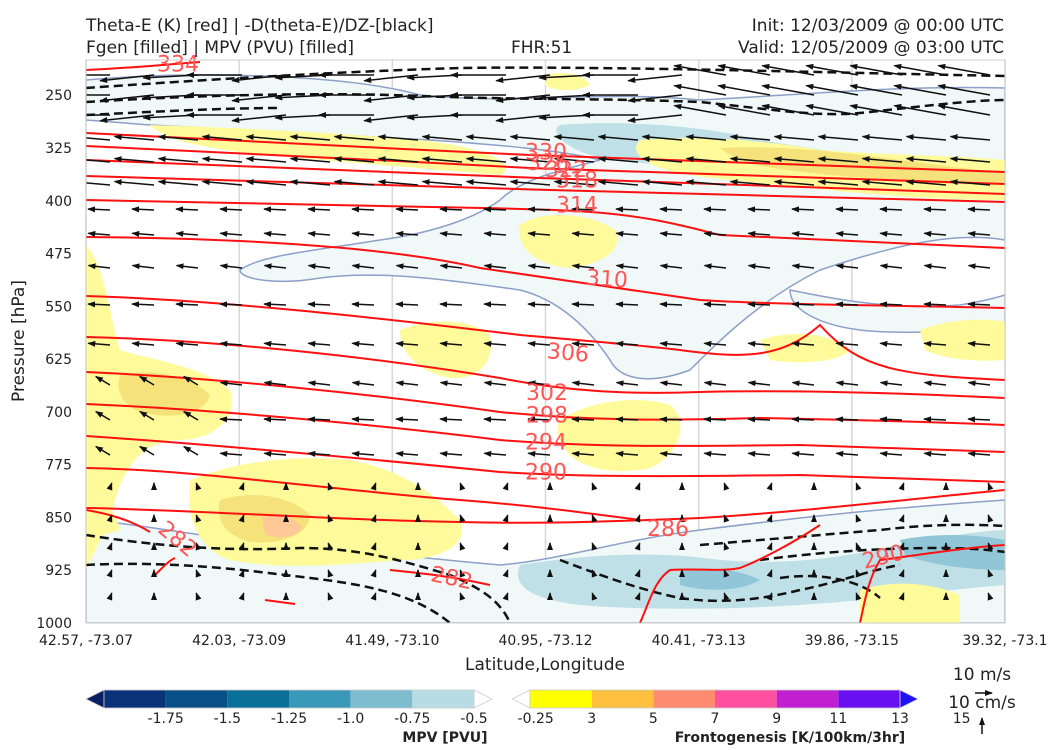 This screenshot has height=750, width=1050. What do you see at coordinates (299, 578) in the screenshot?
I see `stability-contour-low1` at bounding box center [299, 578].